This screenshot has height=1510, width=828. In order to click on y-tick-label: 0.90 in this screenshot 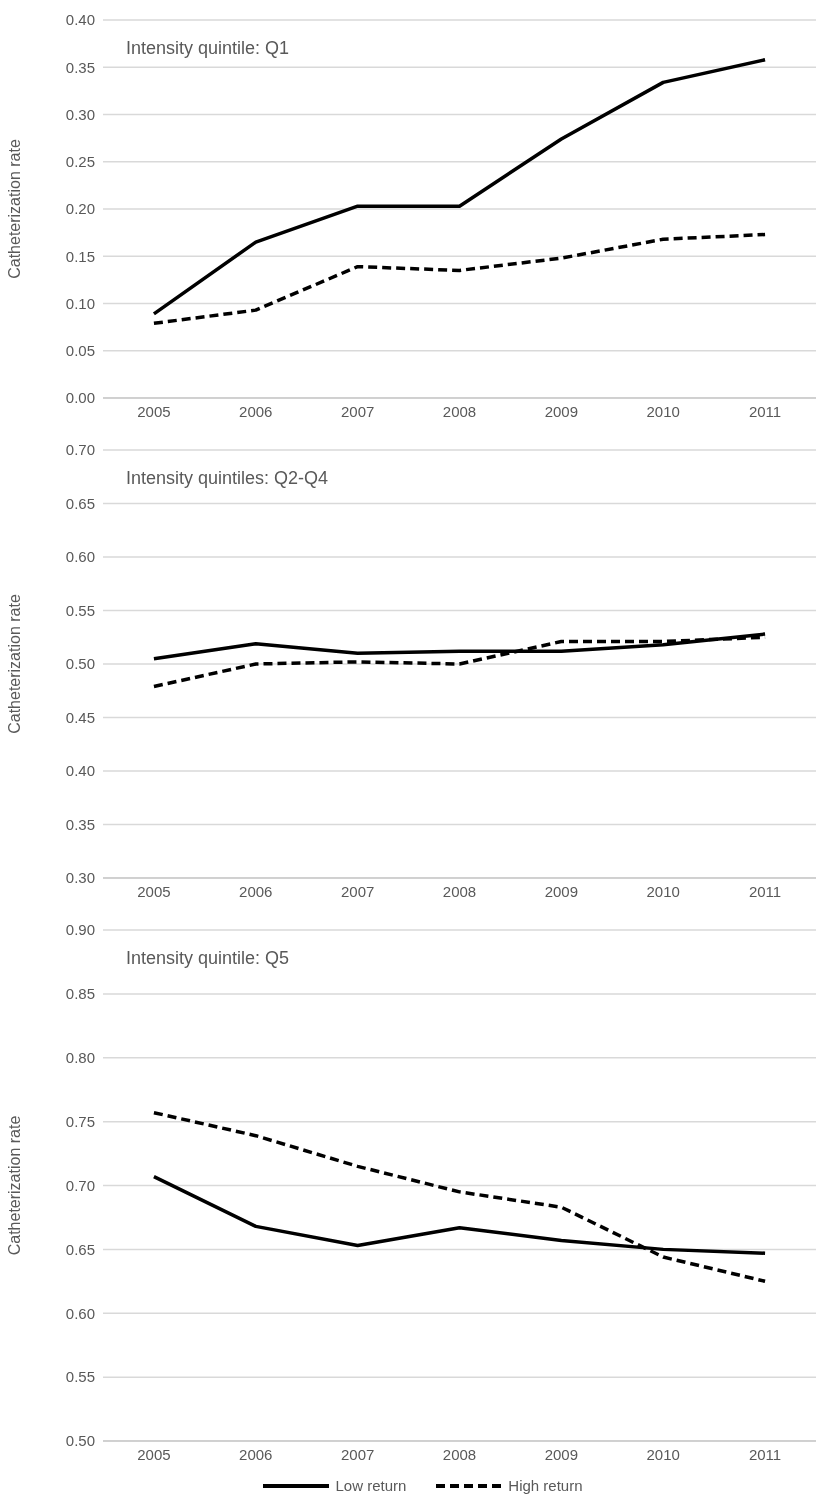, I will do `click(80, 930)`.